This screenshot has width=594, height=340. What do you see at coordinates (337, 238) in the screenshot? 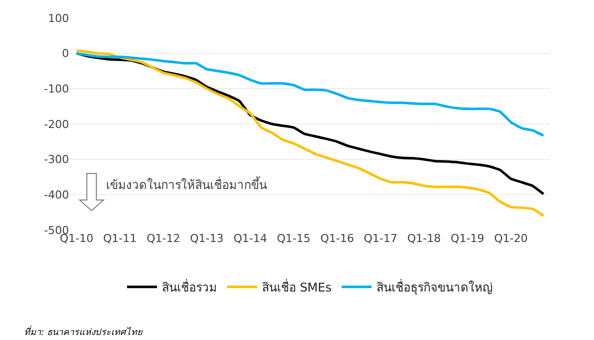
I see `x-tick-label: Q1-16` at bounding box center [337, 238].